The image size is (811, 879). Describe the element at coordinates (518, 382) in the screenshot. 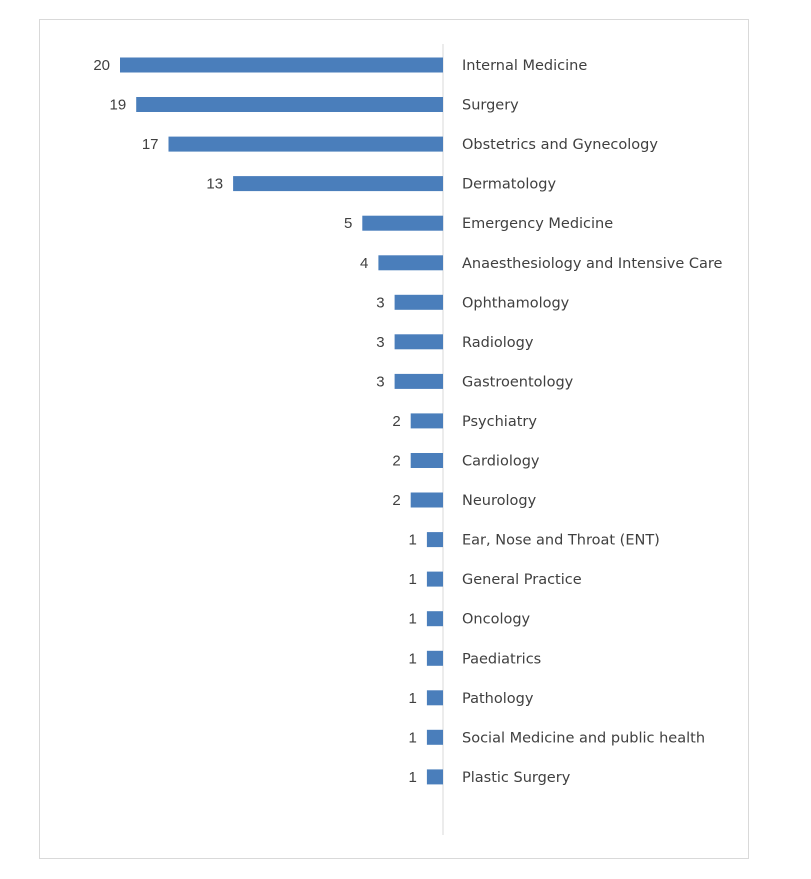

I see `category-label: Gastroentology` at that location.